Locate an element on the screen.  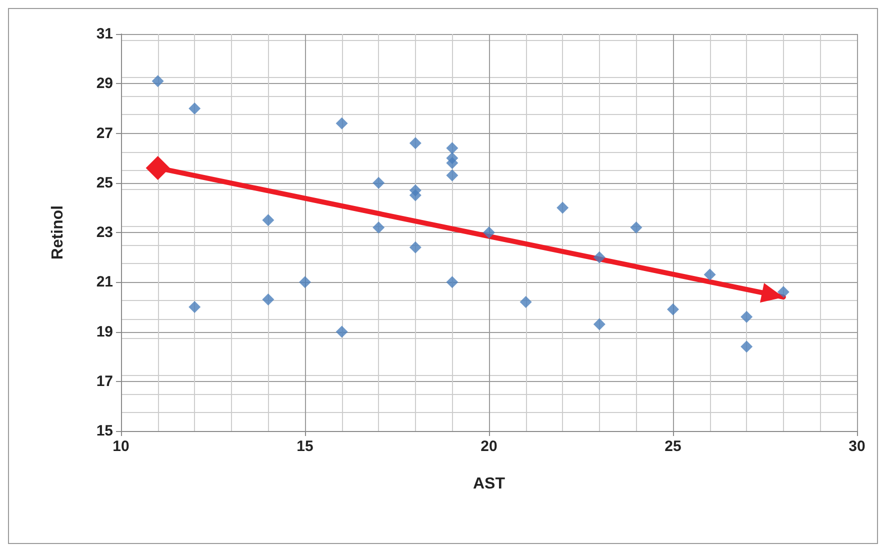
y-tick-label: 29 is located at coordinates (104, 83).